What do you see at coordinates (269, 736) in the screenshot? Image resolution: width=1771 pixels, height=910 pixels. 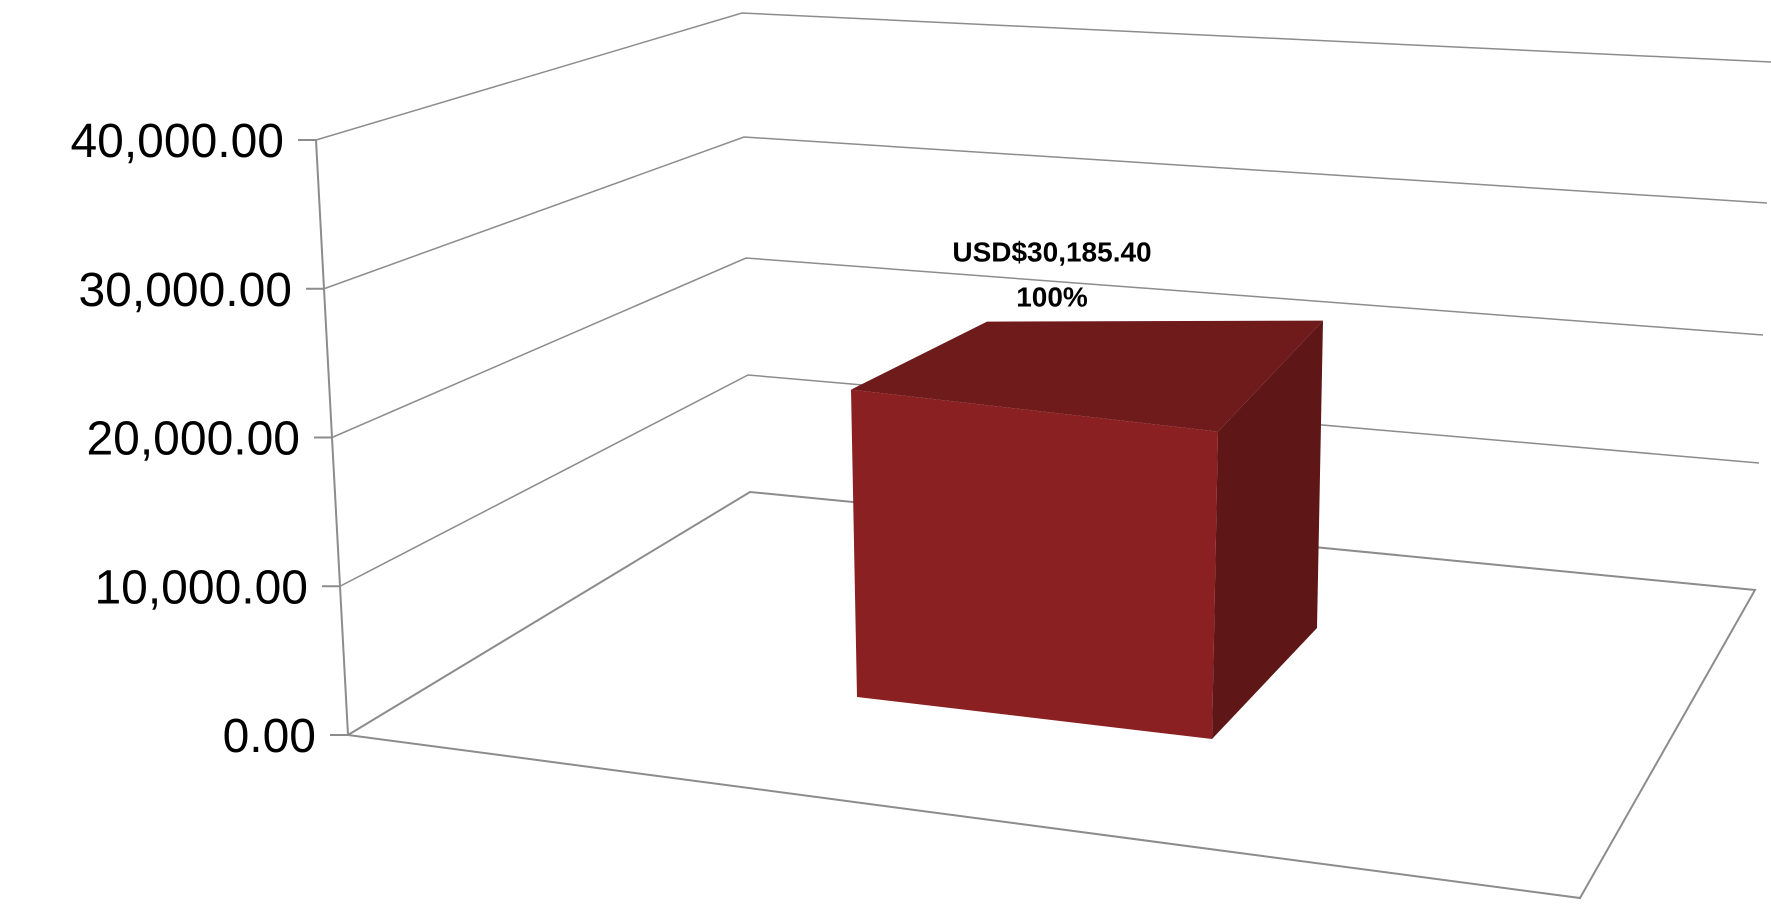 I see `y-tick-label: 0.00` at bounding box center [269, 736].